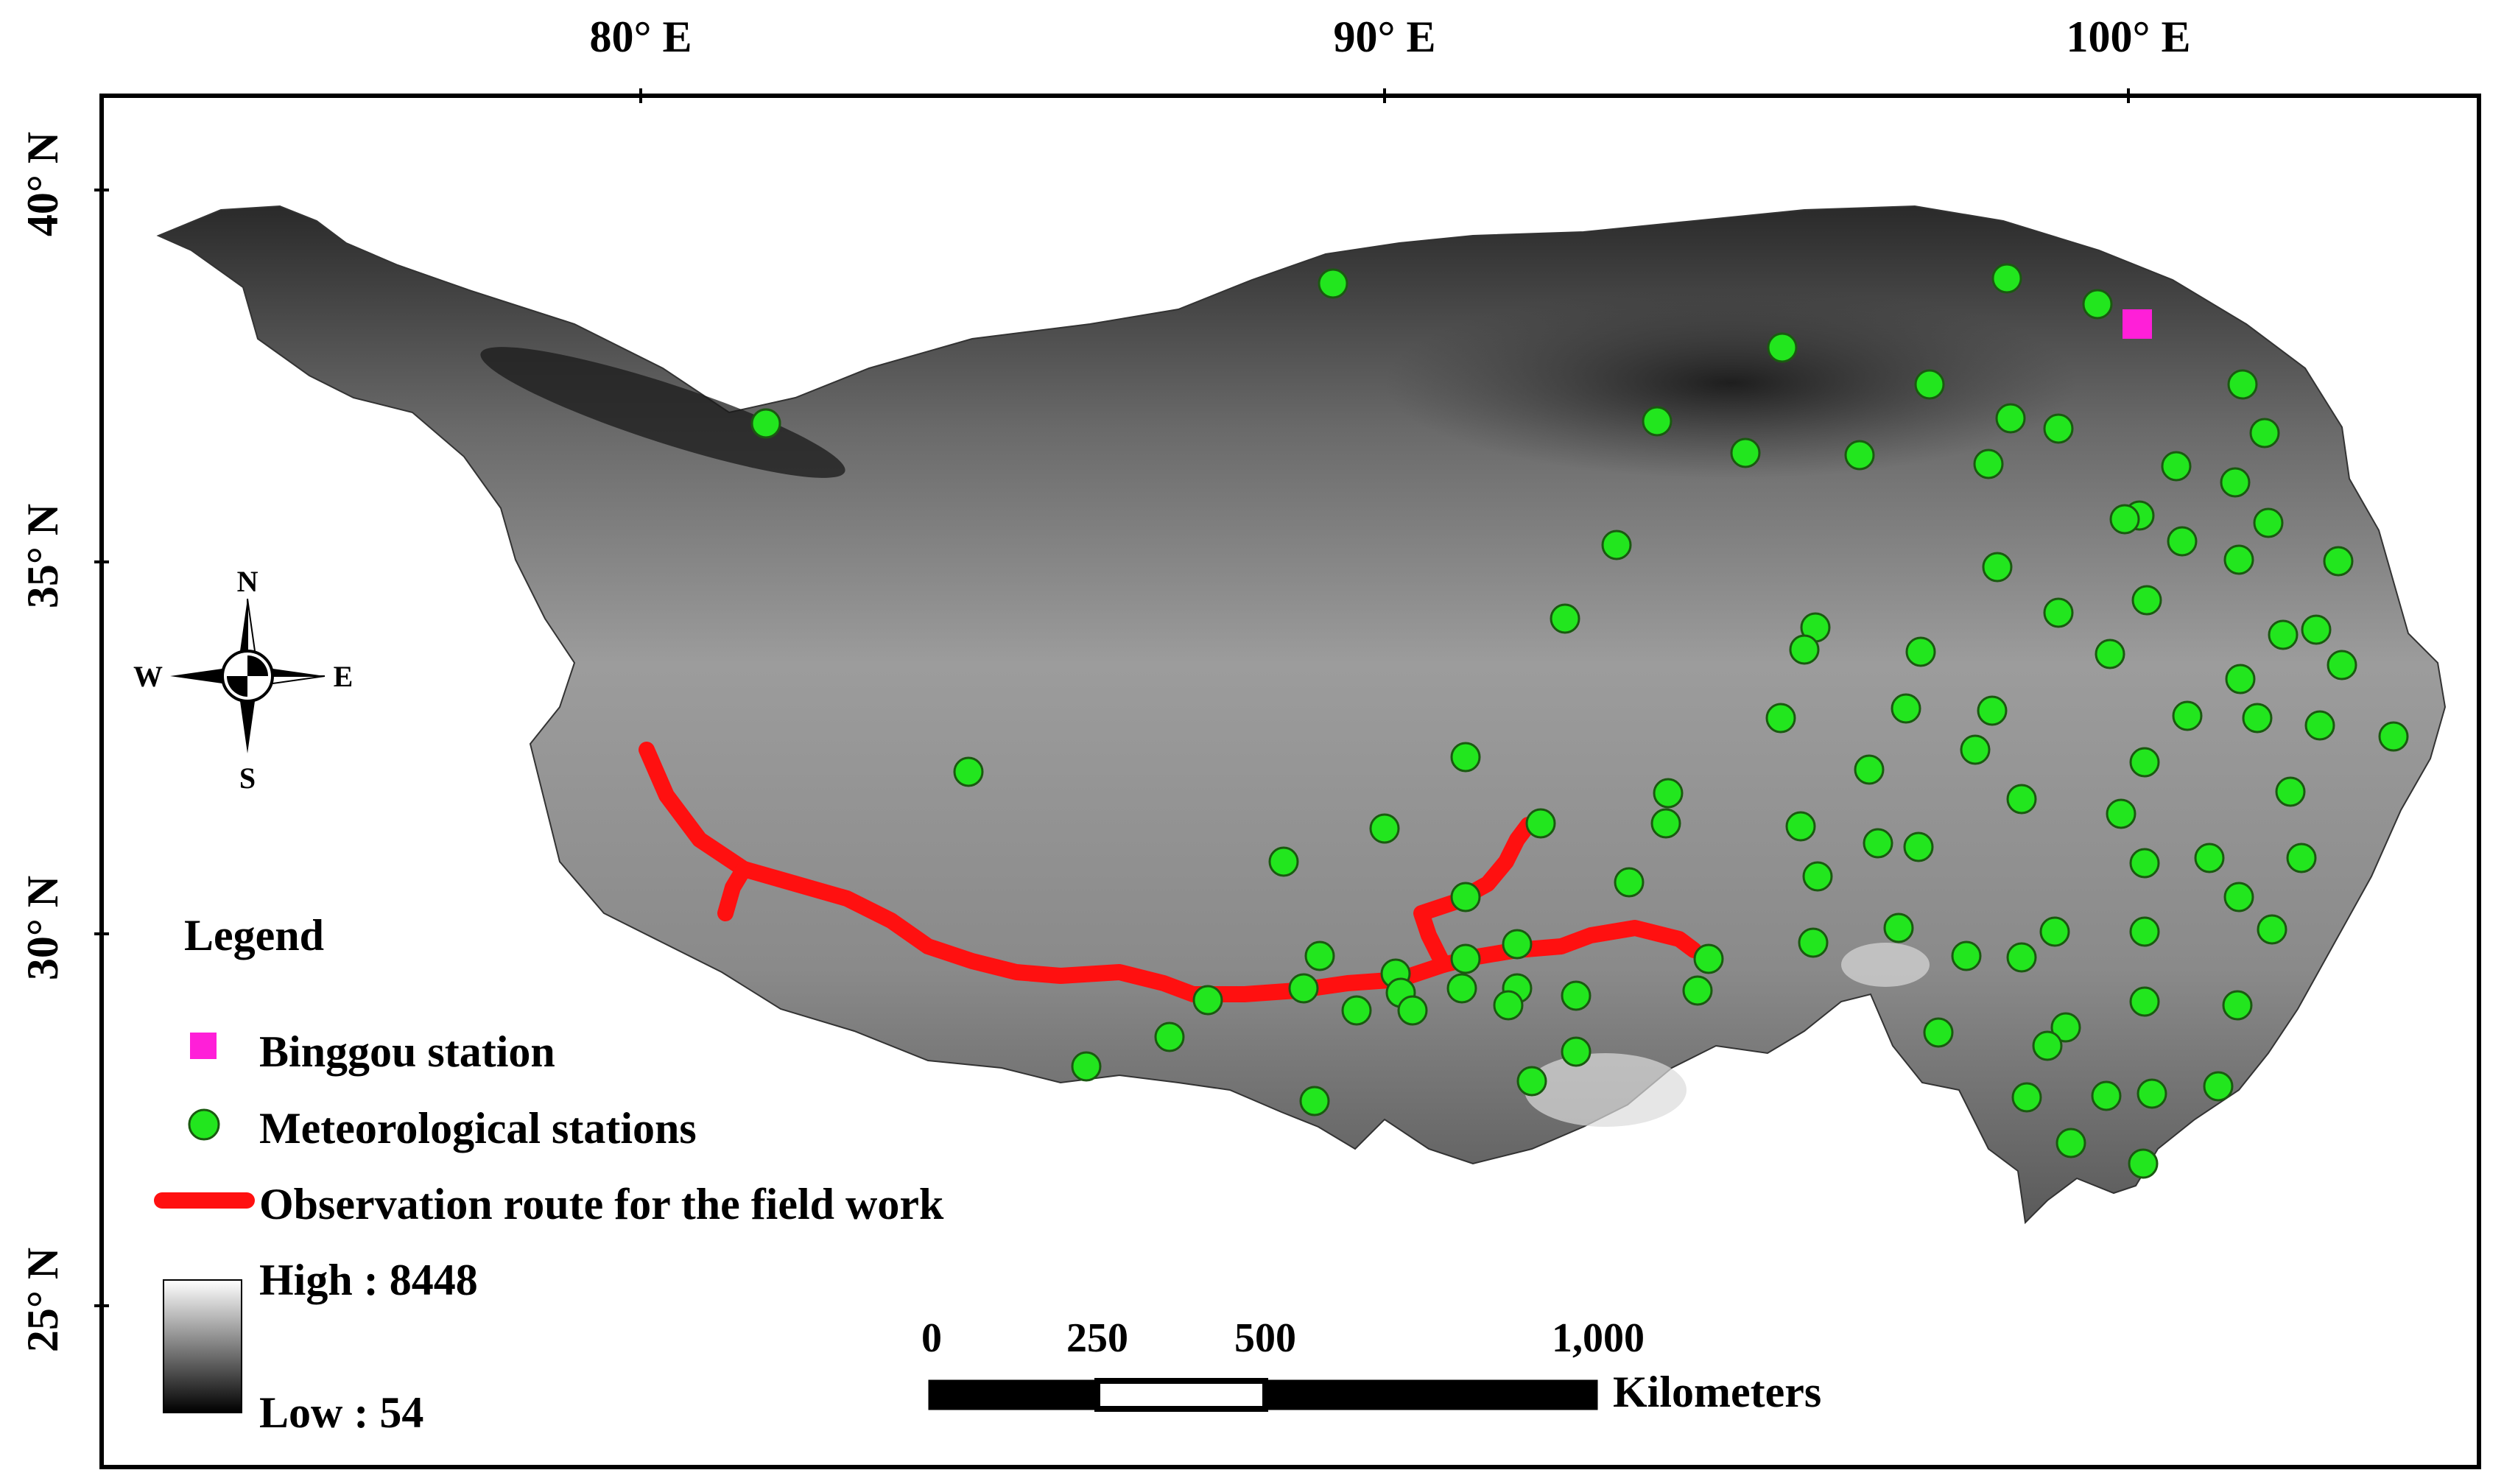 Image resolution: width=2504 pixels, height=1484 pixels. I want to click on lon-label-80: 80° E, so click(640, 37).